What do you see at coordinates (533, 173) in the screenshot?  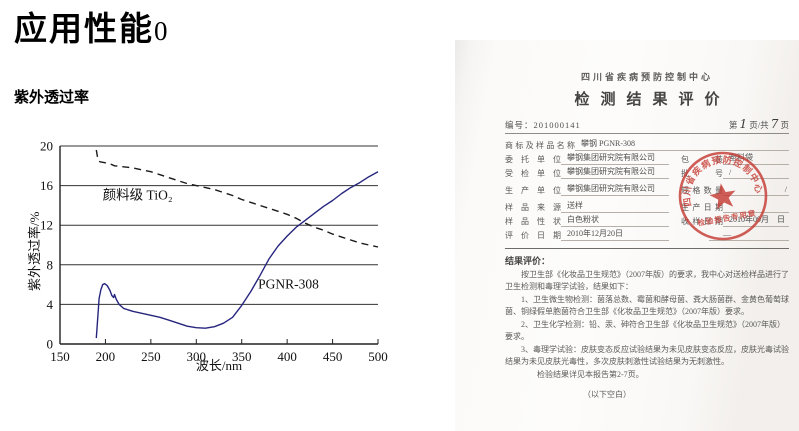 I see `field-label: 受检单位` at bounding box center [533, 173].